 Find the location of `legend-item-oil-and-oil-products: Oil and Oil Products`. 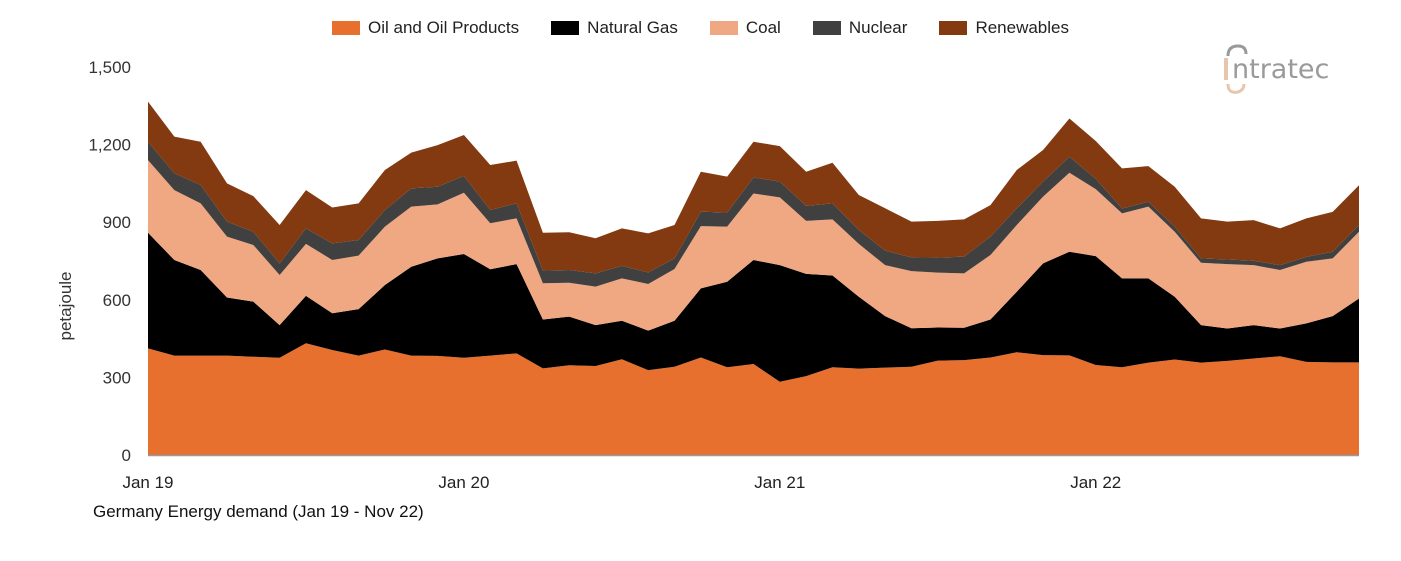

legend-item-oil-and-oil-products: Oil and Oil Products is located at coordinates (425, 28).